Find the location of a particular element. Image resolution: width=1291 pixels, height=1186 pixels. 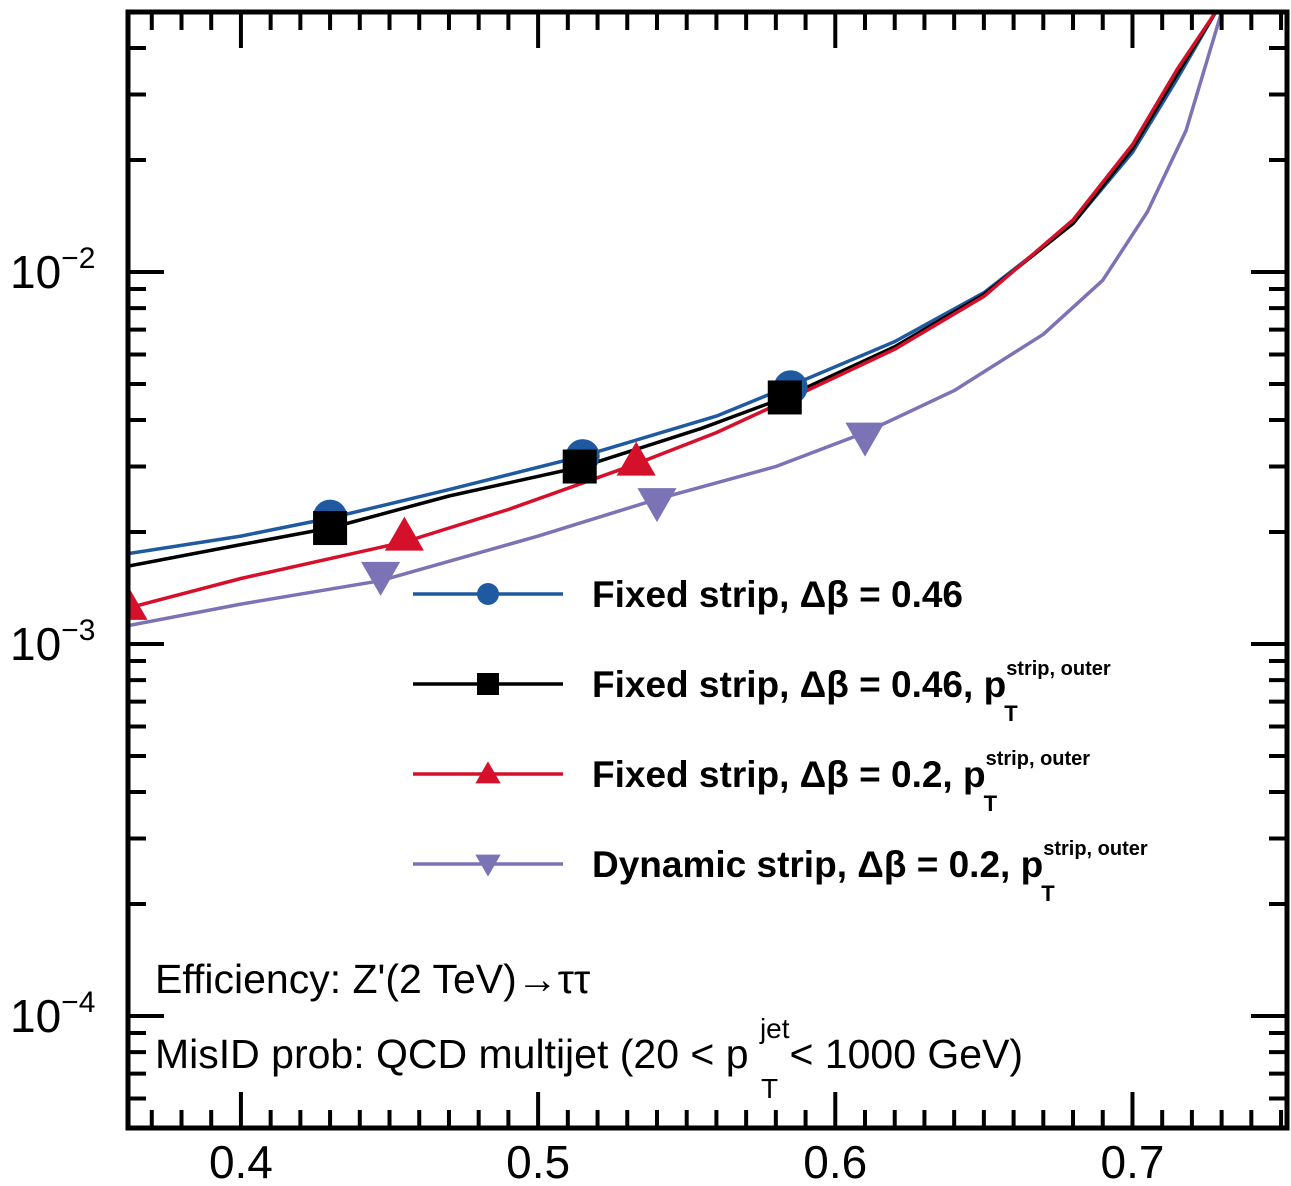

legend-label-1: Fixed strip, Δβ = 0.46, pstrip, outer T is located at coordinates (851, 692).